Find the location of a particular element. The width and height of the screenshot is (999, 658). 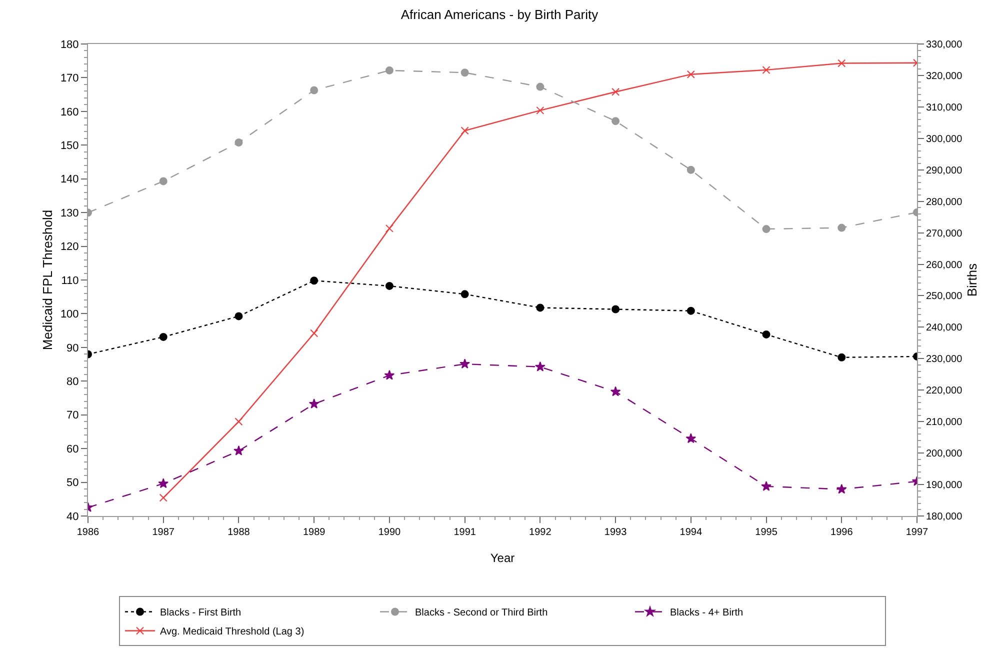

legend-label: Avg. Medicaid Threshold (Lag 3) is located at coordinates (232, 632).